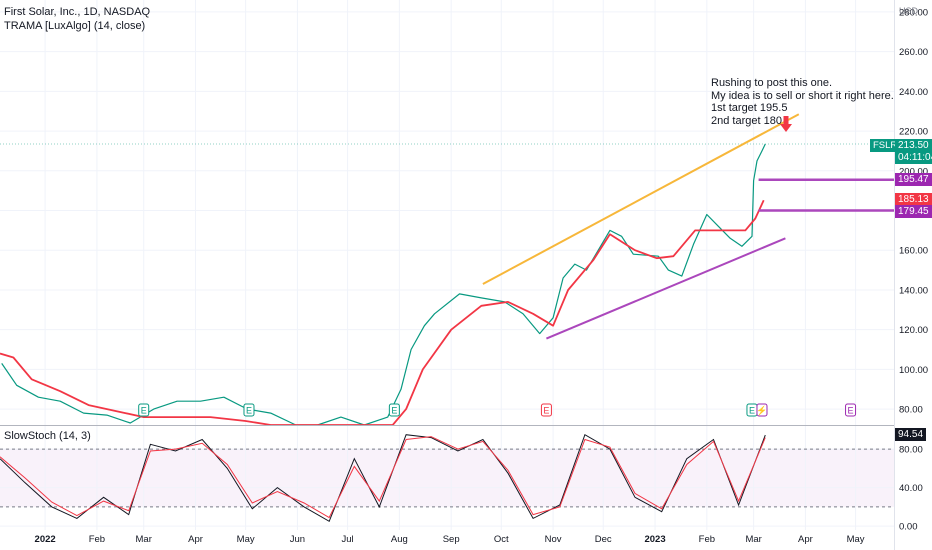 The width and height of the screenshot is (932, 550). I want to click on target1-price-tag: 195.47, so click(913, 179).